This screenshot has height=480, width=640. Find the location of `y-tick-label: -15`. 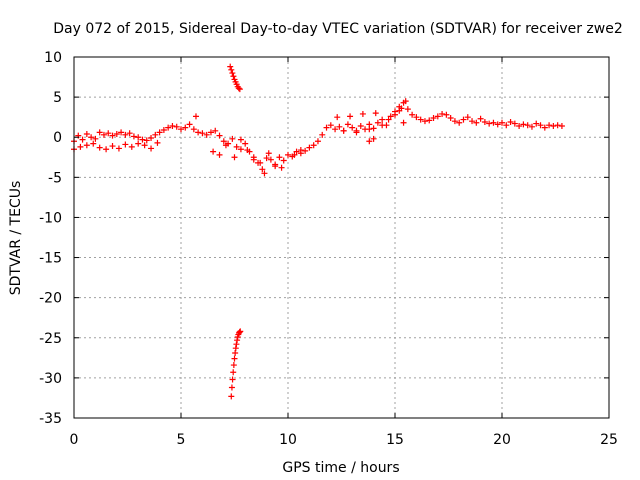

y-tick-label: -15 is located at coordinates (50, 259).